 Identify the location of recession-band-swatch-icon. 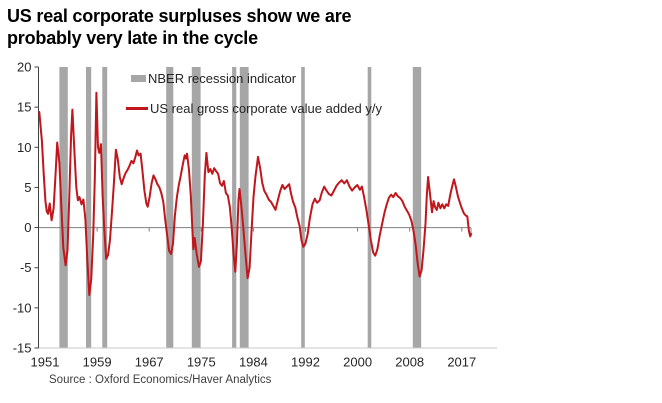
(138, 78).